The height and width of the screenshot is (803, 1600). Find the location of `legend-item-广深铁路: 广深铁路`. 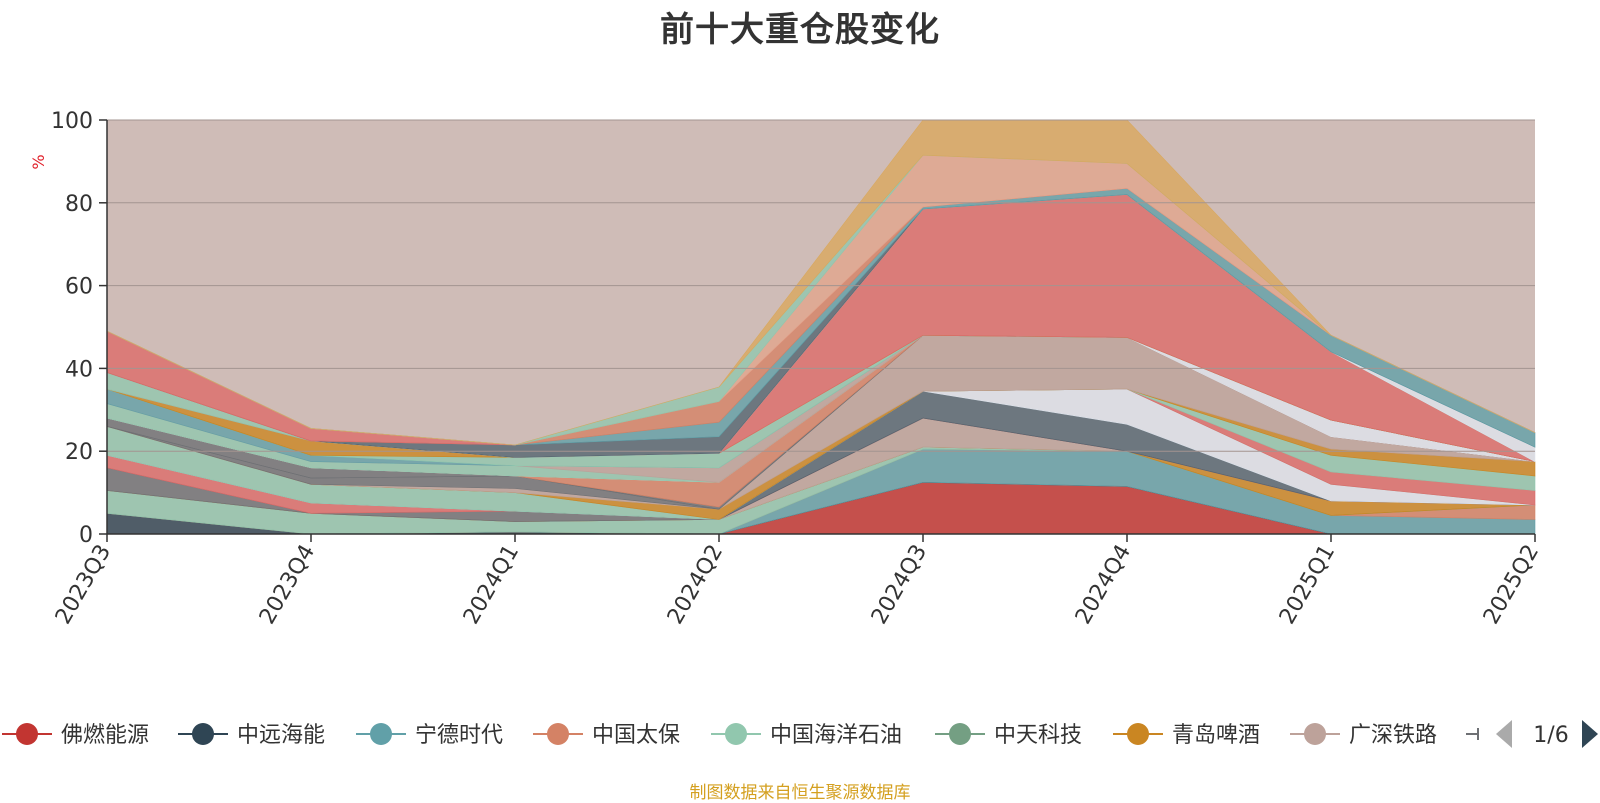

legend-item-广深铁路: 广深铁路 is located at coordinates (1363, 735).